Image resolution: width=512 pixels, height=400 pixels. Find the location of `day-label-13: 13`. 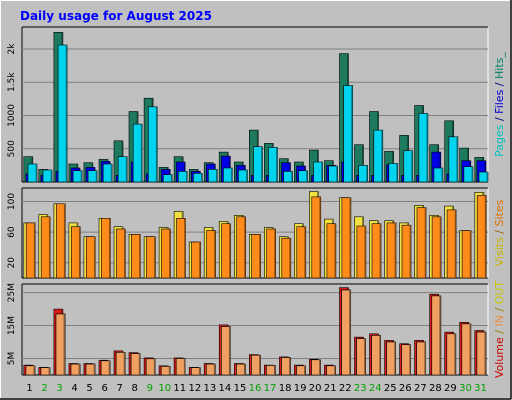

day-label-13: 13 is located at coordinates (210, 388).